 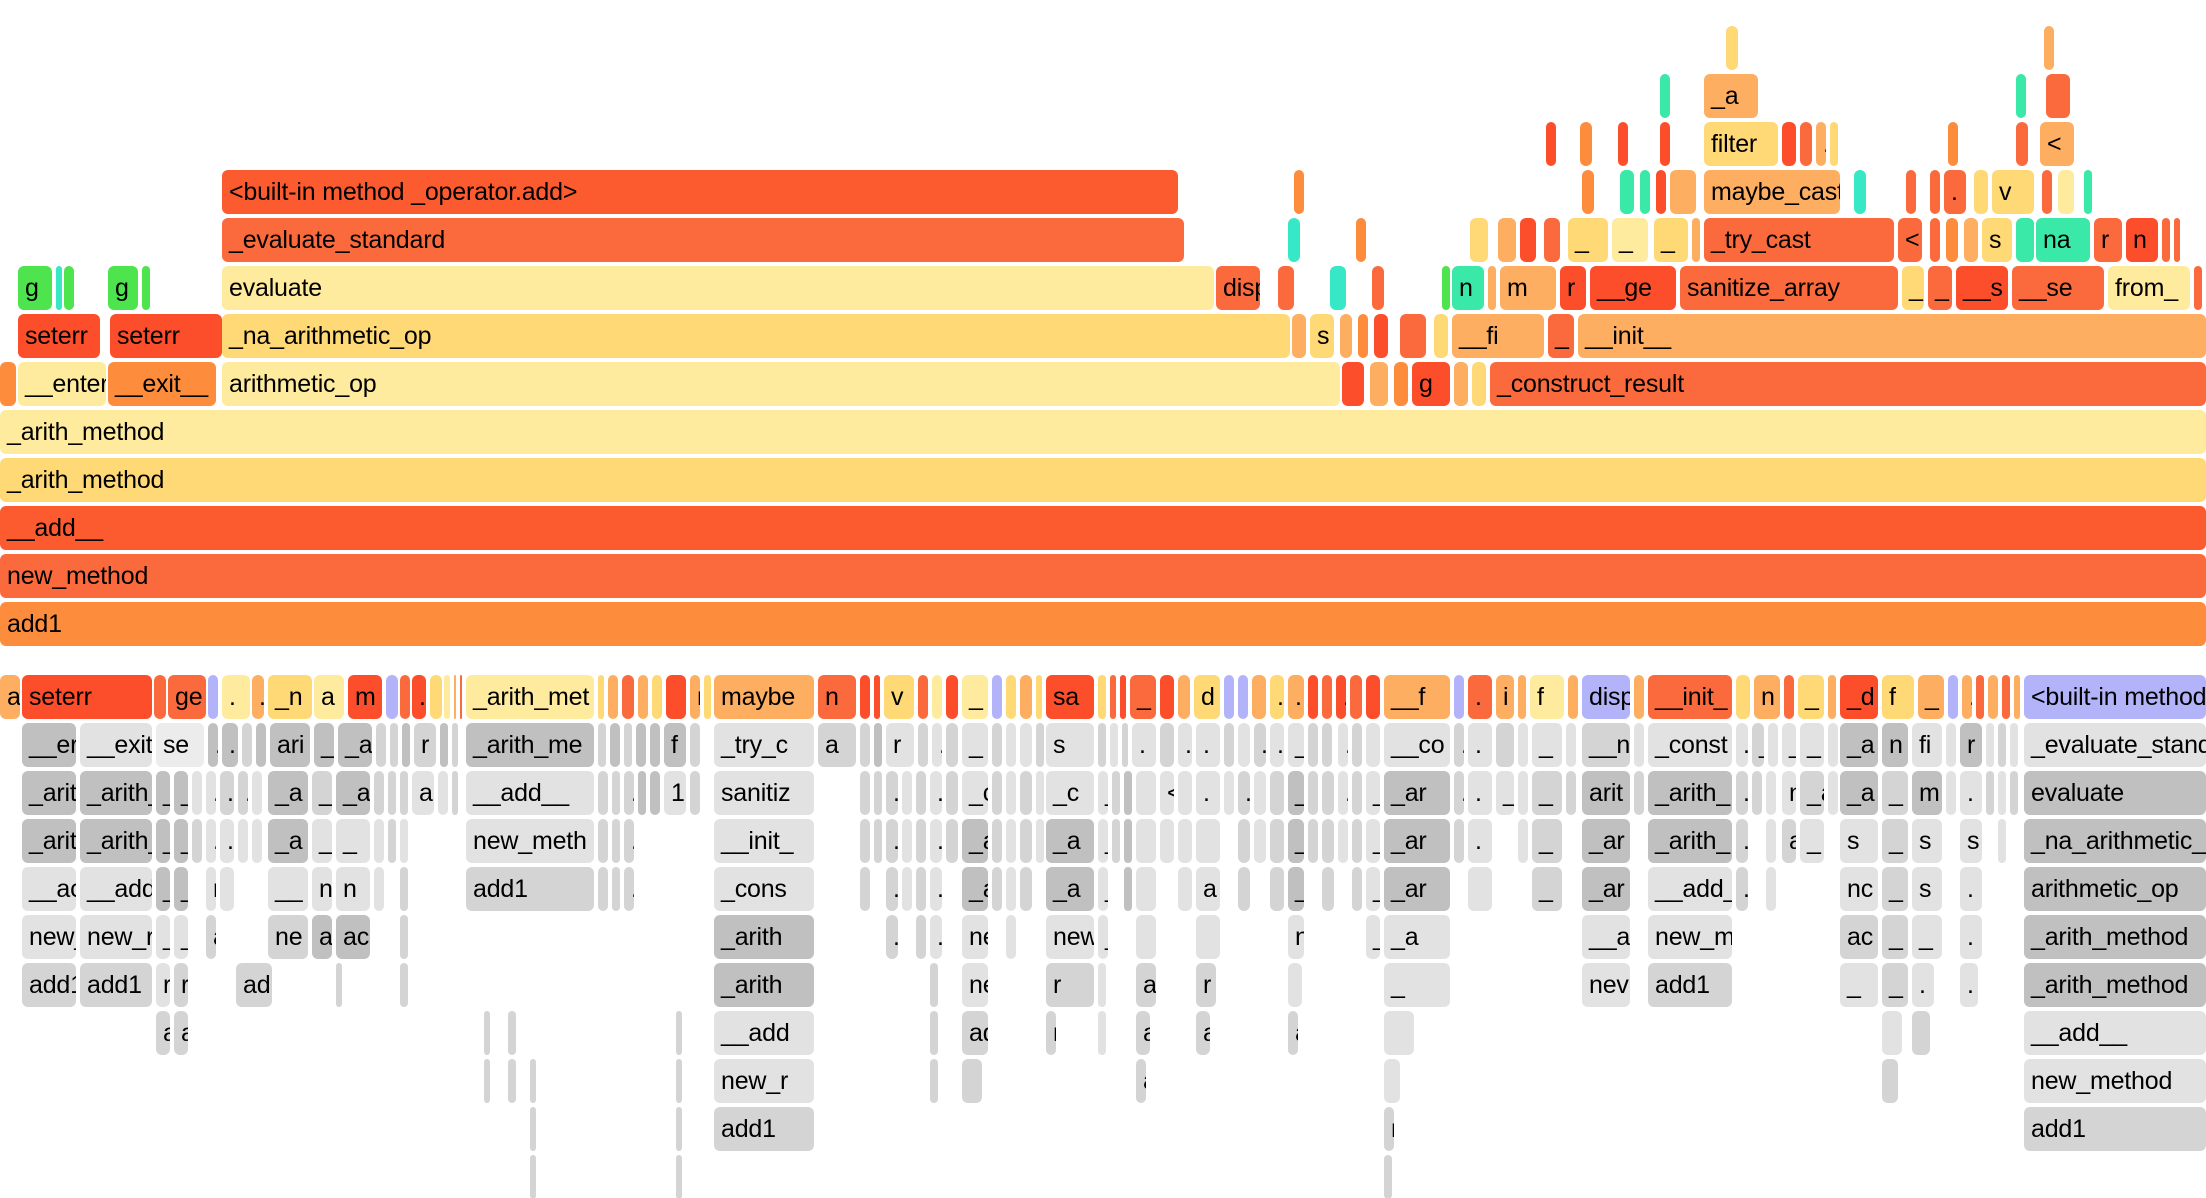 What do you see at coordinates (781, 384) in the screenshot?
I see `flame-frame: arithmetic_op` at bounding box center [781, 384].